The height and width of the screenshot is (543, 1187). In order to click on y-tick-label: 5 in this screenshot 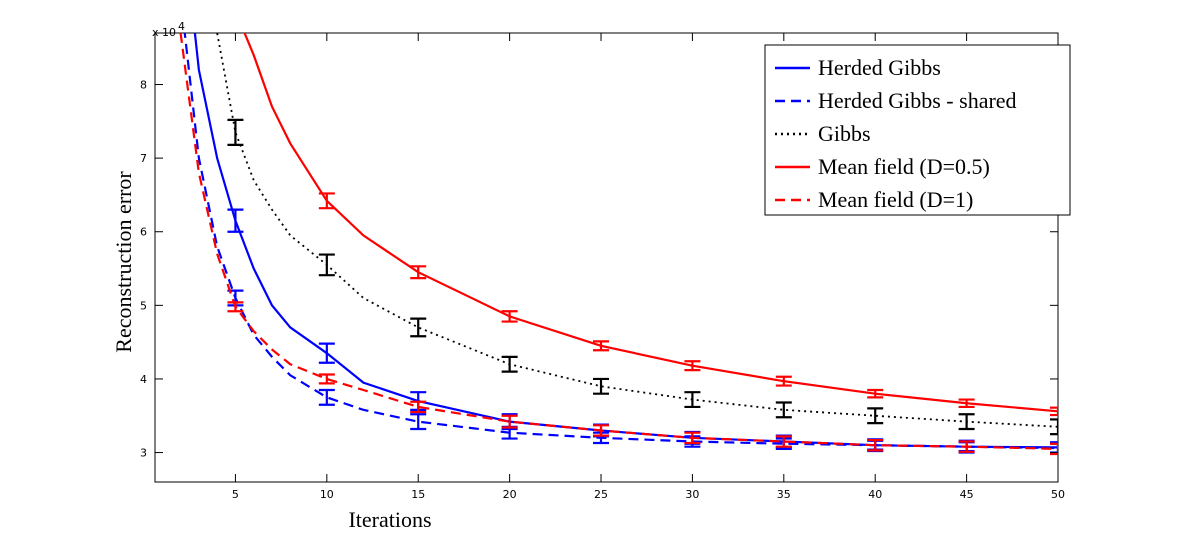, I will do `click(143, 305)`.